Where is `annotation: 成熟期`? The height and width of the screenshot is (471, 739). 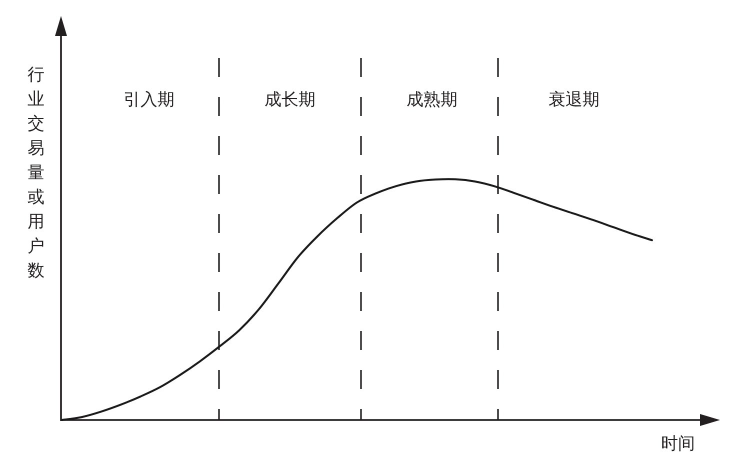 annotation: 成熟期 is located at coordinates (432, 100).